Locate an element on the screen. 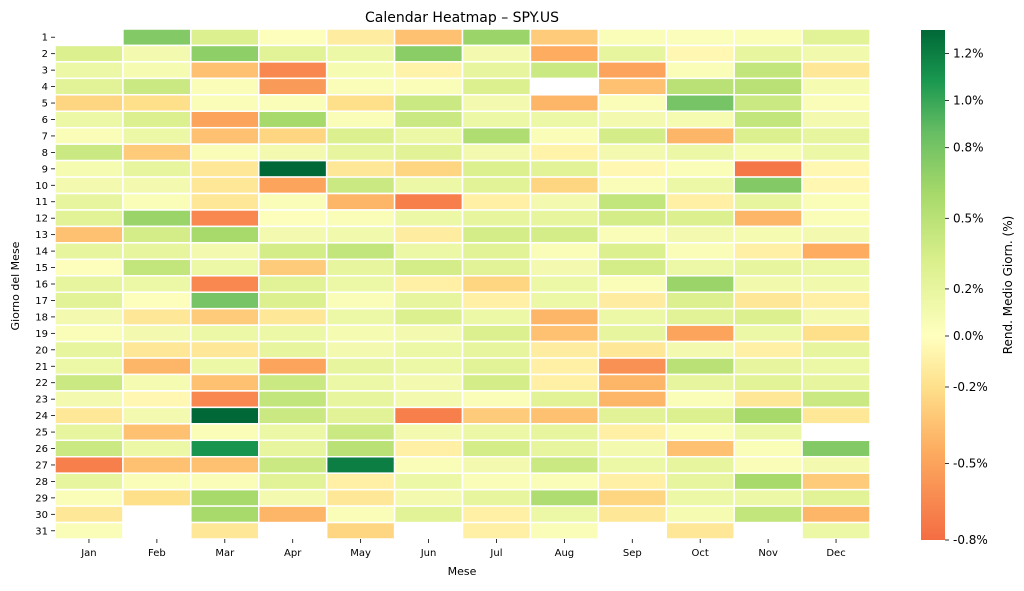  colorbar-tick-label: 0.8% is located at coordinates (968, 148).